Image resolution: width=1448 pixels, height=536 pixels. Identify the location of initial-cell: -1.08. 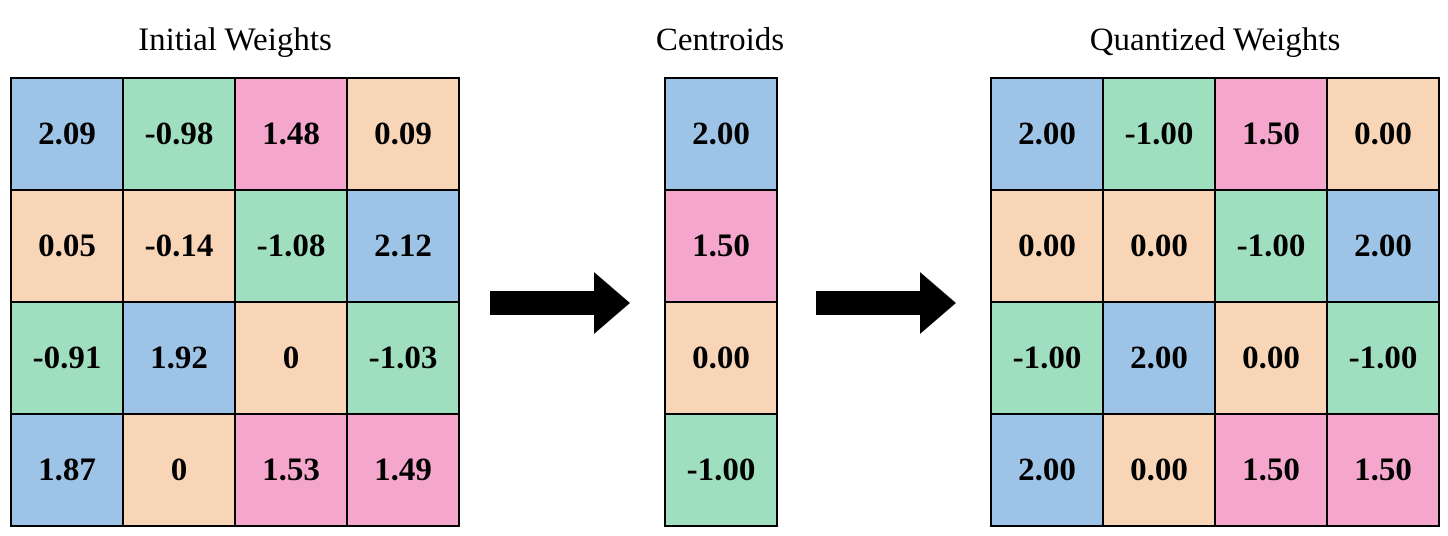
(291, 246).